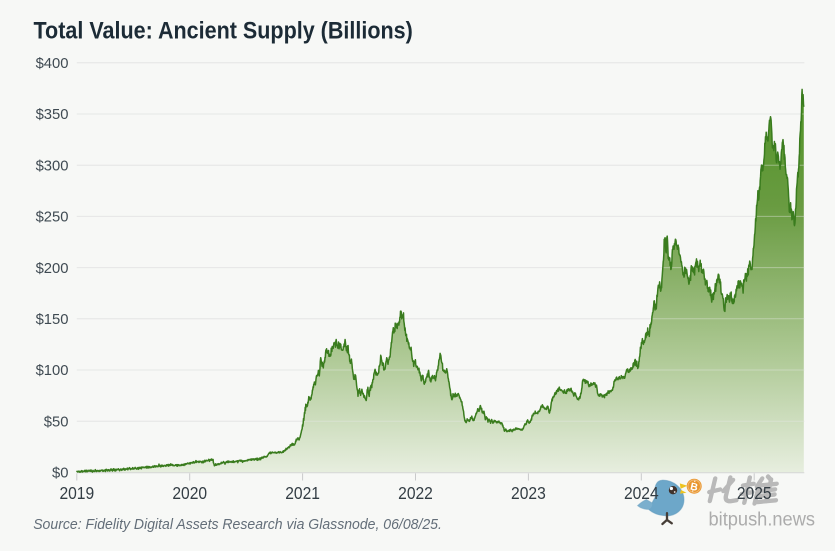 This screenshot has width=835, height=551. Describe the element at coordinates (60, 474) in the screenshot. I see `svg-text: $0` at that location.